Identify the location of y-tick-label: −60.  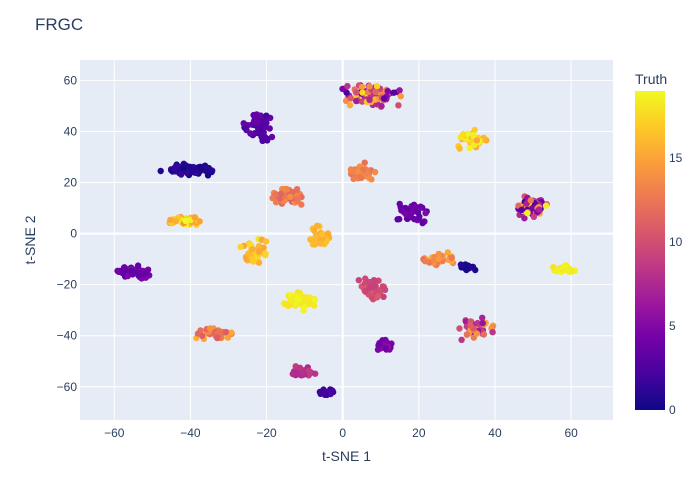
(67, 387).